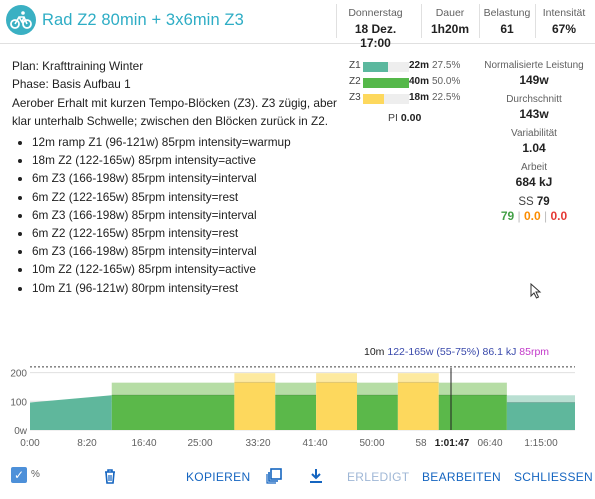 This screenshot has width=595, height=499. I want to click on x-tick-label: 06:40, so click(489, 443).